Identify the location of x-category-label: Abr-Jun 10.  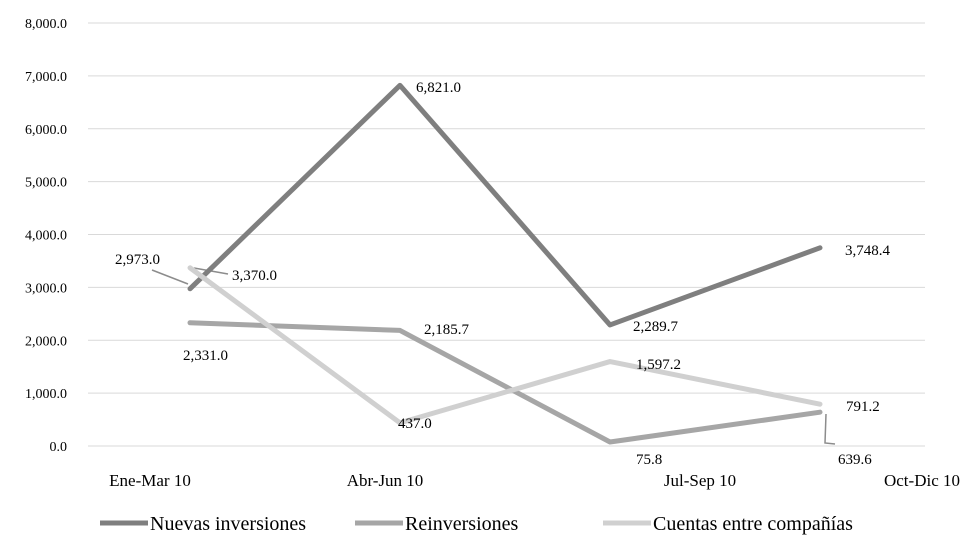
(385, 480).